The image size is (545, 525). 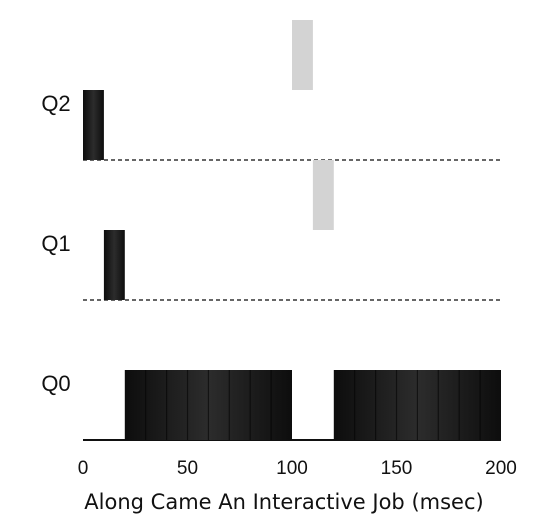 What do you see at coordinates (283, 502) in the screenshot?
I see `x-axis-title: Along Came An Interactive Job (msec)` at bounding box center [283, 502].